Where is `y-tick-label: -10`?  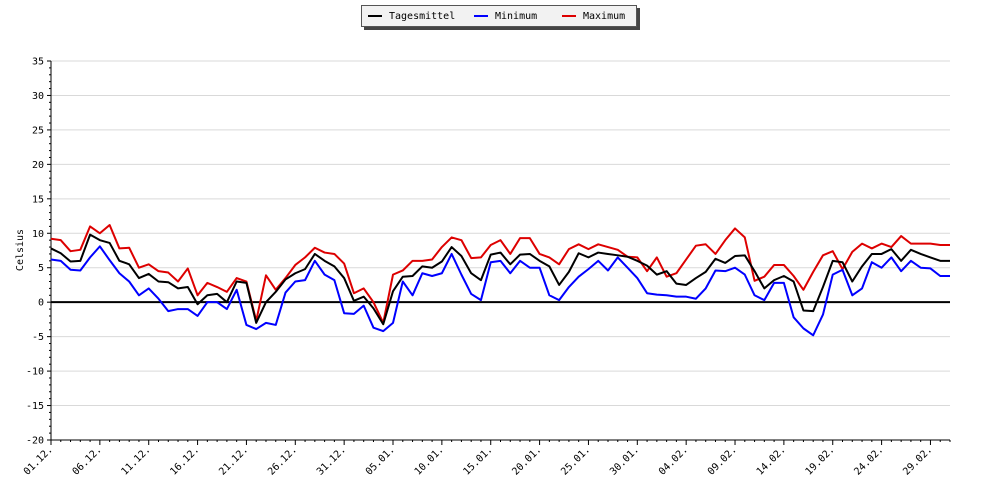 y-tick-label: -10 is located at coordinates (35, 372).